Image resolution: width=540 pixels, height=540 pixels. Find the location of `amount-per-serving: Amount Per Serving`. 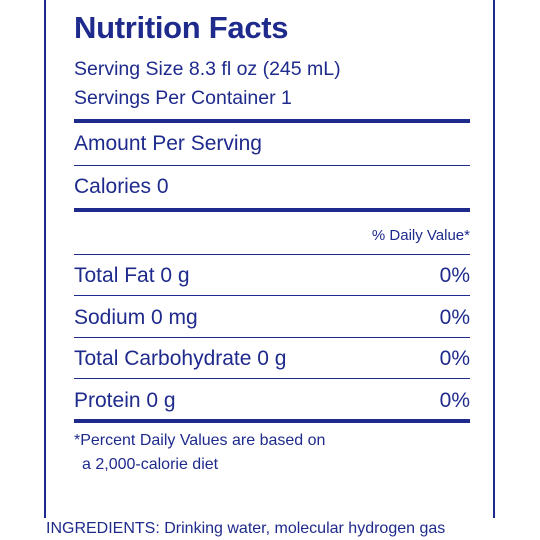

amount-per-serving: Amount Per Serving is located at coordinates (168, 143).